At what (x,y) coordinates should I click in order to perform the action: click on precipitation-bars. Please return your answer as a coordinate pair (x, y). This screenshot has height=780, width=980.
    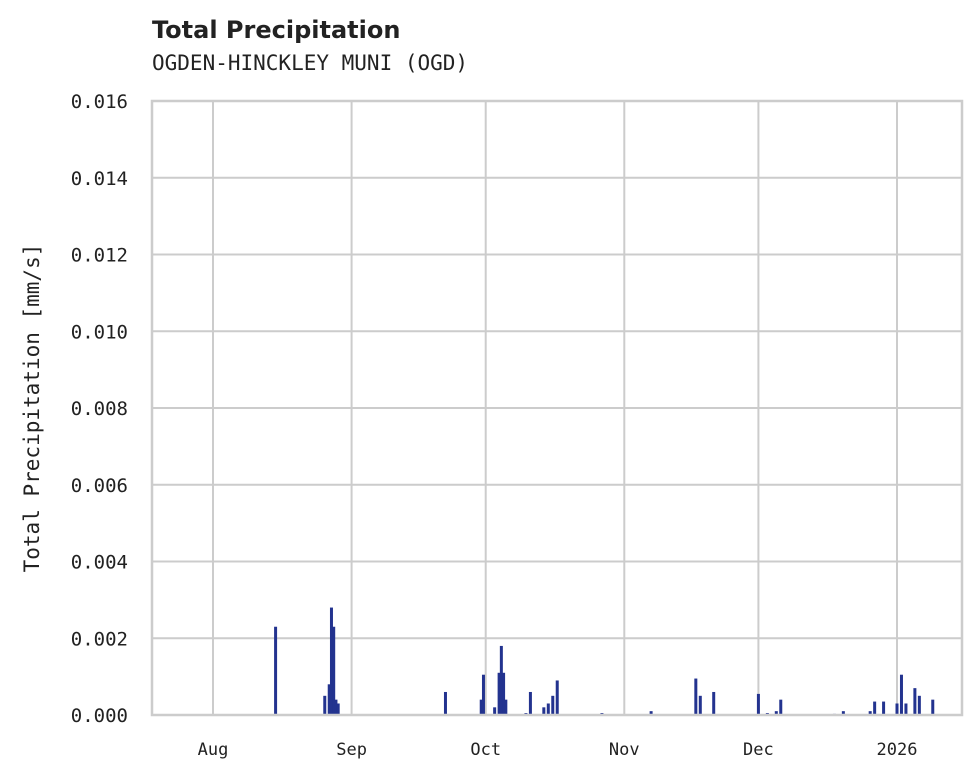
    Looking at the image, I should click on (604, 661).